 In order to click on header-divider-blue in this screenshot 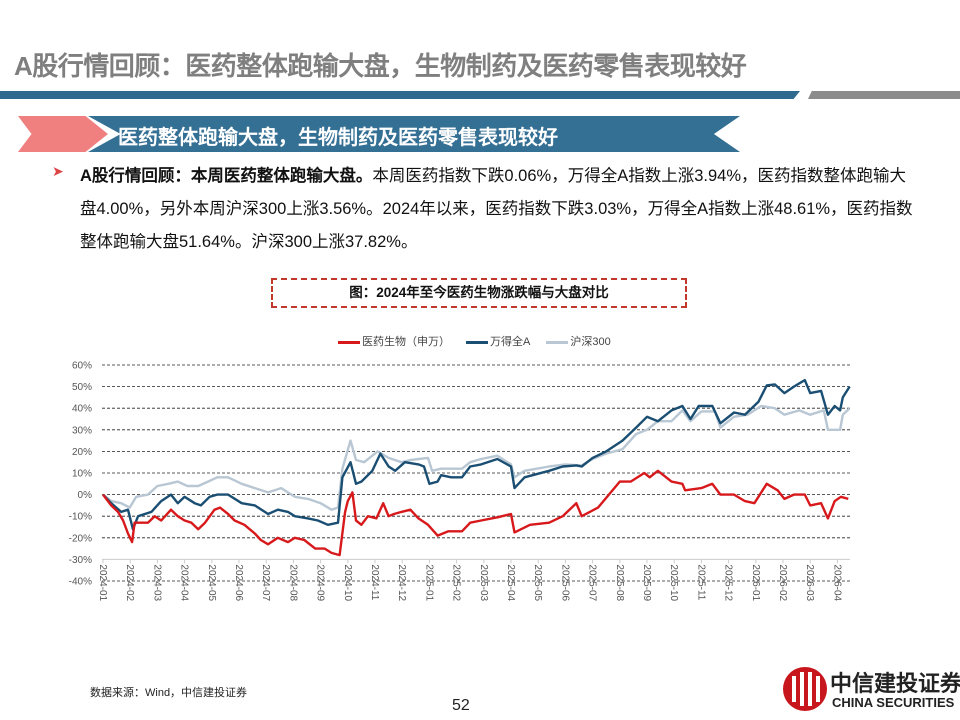, I will do `click(400, 95)`.